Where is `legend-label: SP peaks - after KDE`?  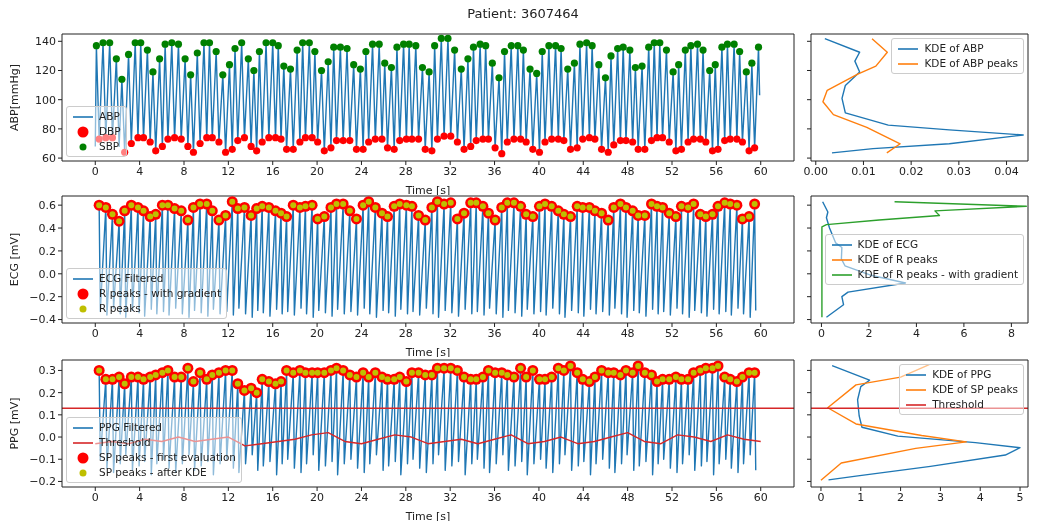 legend-label: SP peaks - after KDE is located at coordinates (153, 472).